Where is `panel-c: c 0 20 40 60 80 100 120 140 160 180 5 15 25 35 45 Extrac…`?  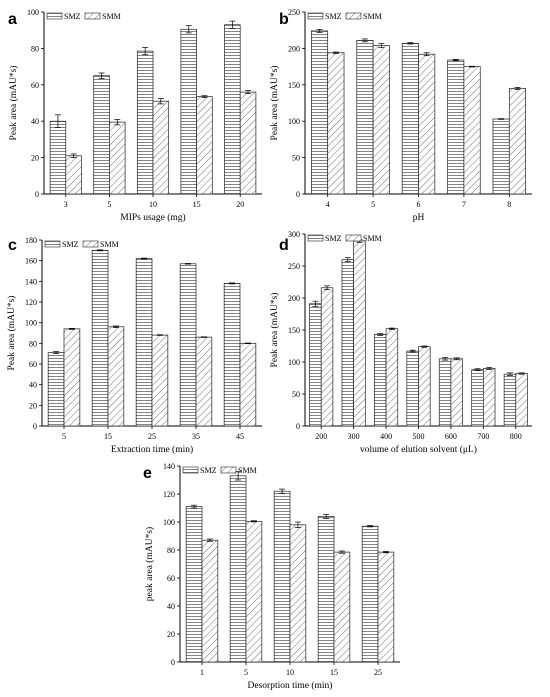 panel-c: c 0 20 40 60 80 100 120 140 160 180 5 15 25 35 45 Extrac… is located at coordinates (134, 345).